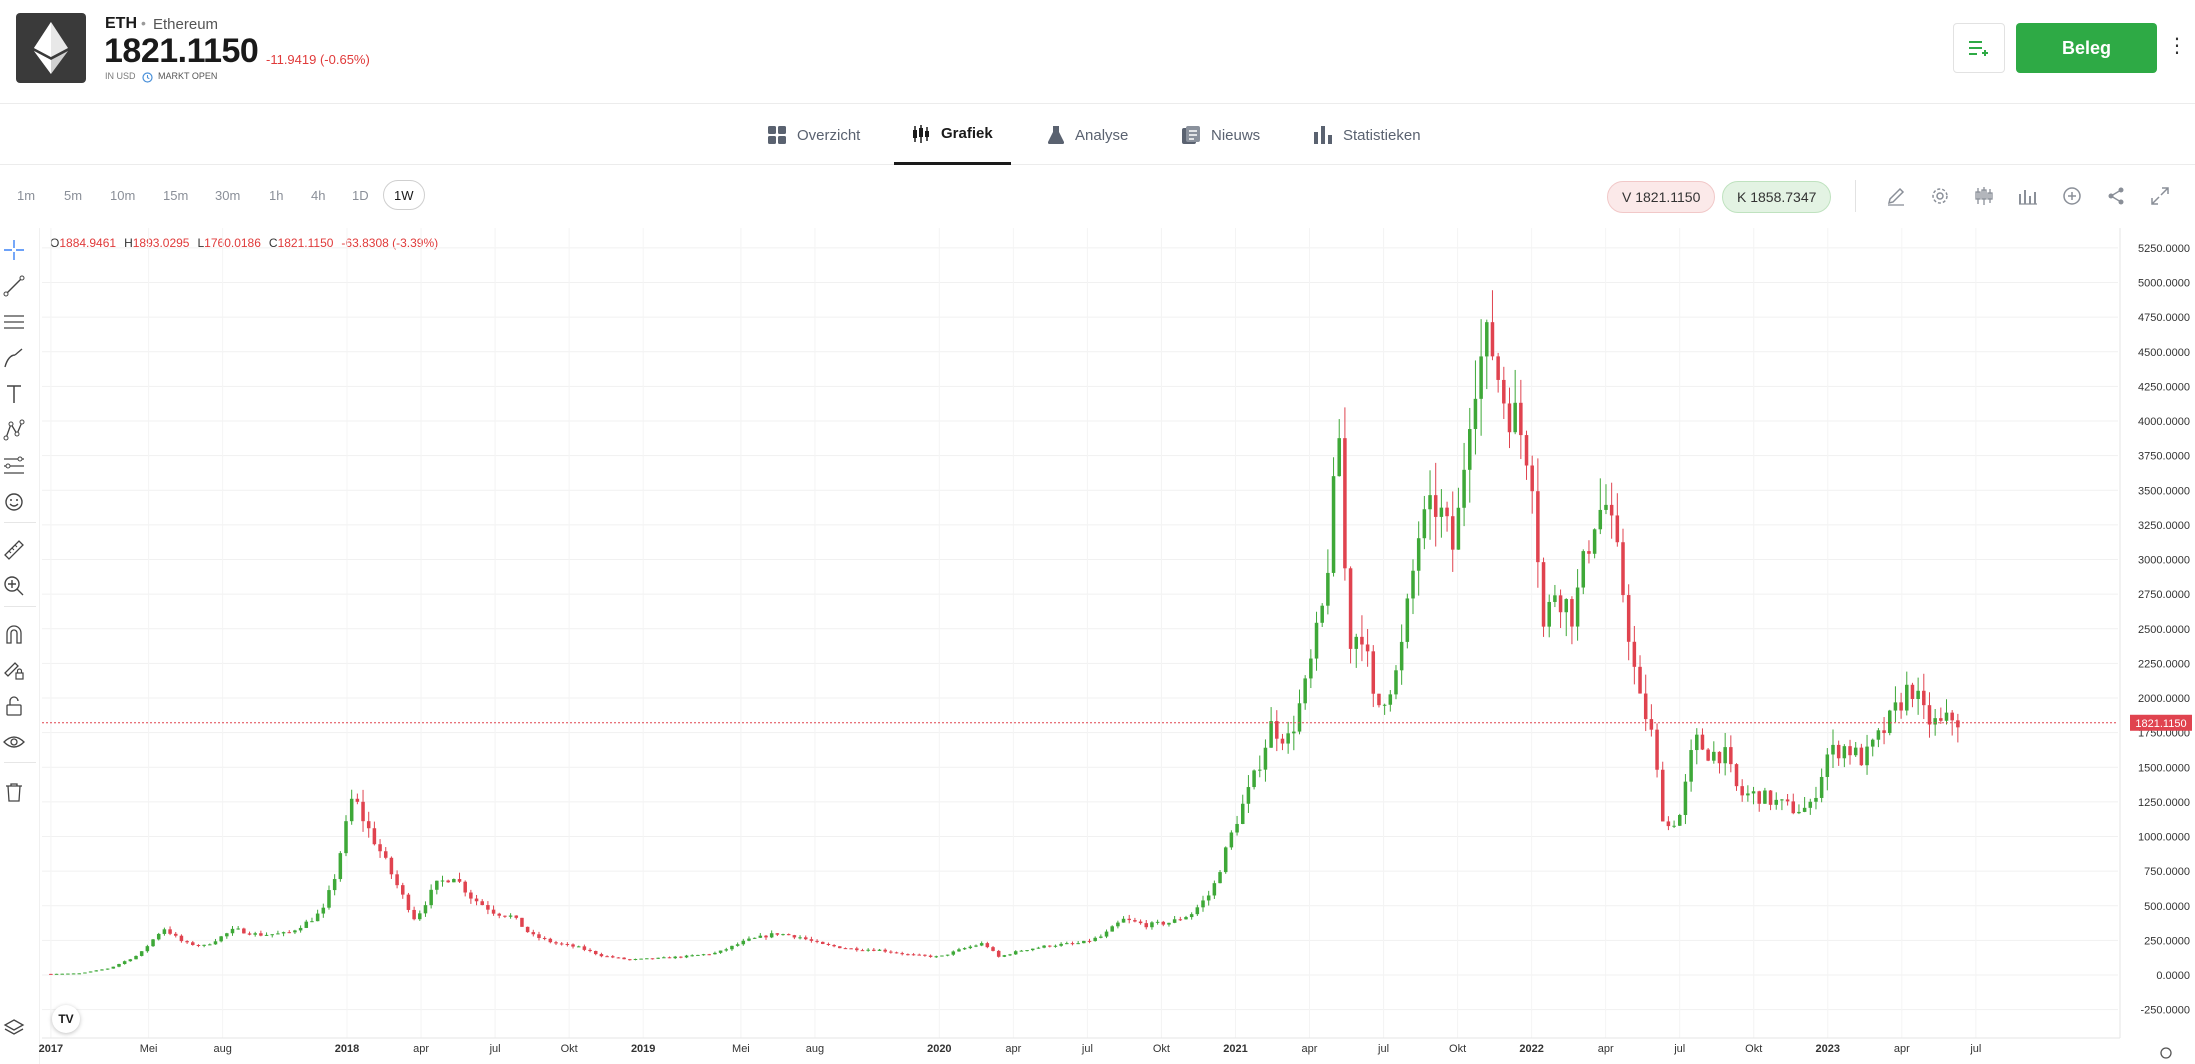 This screenshot has height=1064, width=2195. What do you see at coordinates (643, 1049) in the screenshot?
I see `x-tick-label: 2019` at bounding box center [643, 1049].